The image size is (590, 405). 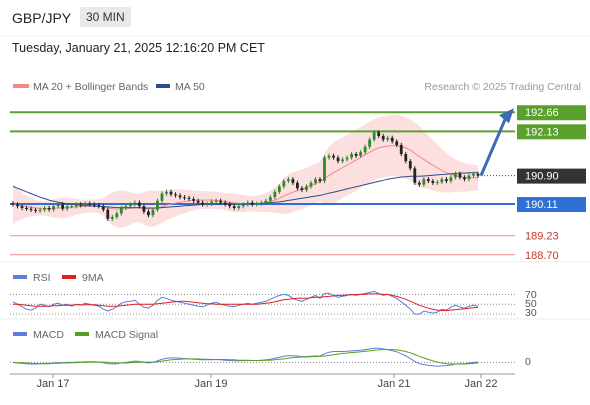 What do you see at coordinates (531, 304) in the screenshot?
I see `rsi-tick-50: 50` at bounding box center [531, 304].